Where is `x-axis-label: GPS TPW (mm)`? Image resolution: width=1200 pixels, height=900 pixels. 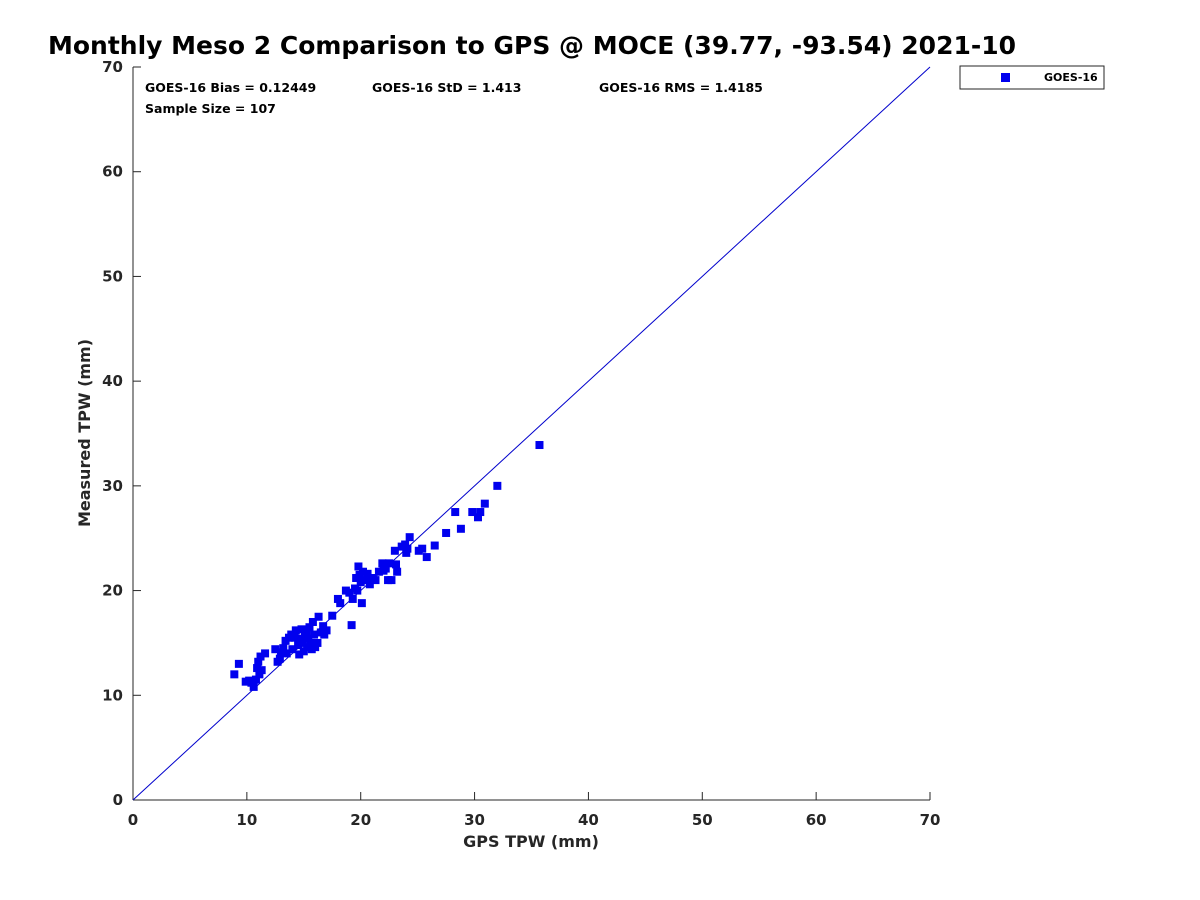 x-axis-label: GPS TPW (mm) is located at coordinates (531, 841).